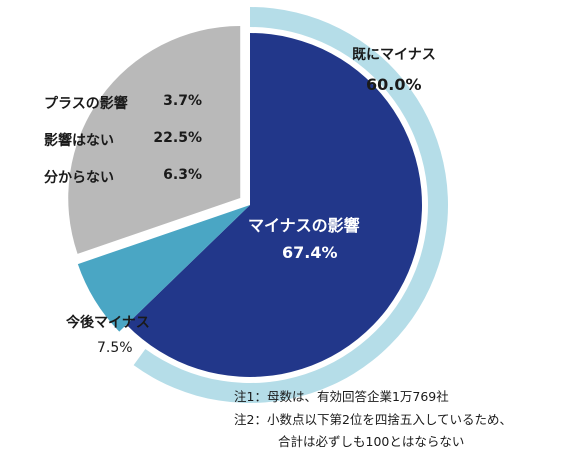 This screenshot has height=460, width=562. What do you see at coordinates (86, 104) in the screenshot?
I see `legend-row-label: プラスの影響` at bounding box center [86, 104].